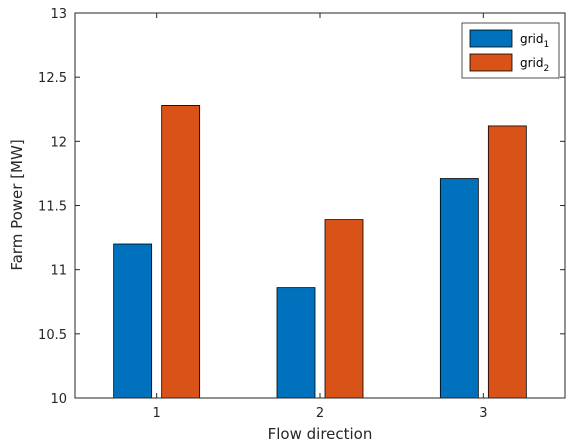 This screenshot has width=574, height=443. What do you see at coordinates (320, 413) in the screenshot?
I see `x-tick-label: 2` at bounding box center [320, 413].